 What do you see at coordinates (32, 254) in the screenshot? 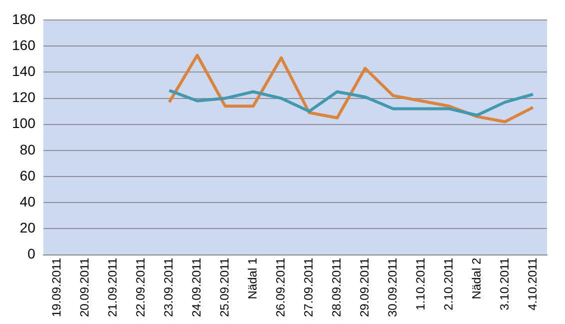
I see `y-tick-label: 0` at bounding box center [32, 254].